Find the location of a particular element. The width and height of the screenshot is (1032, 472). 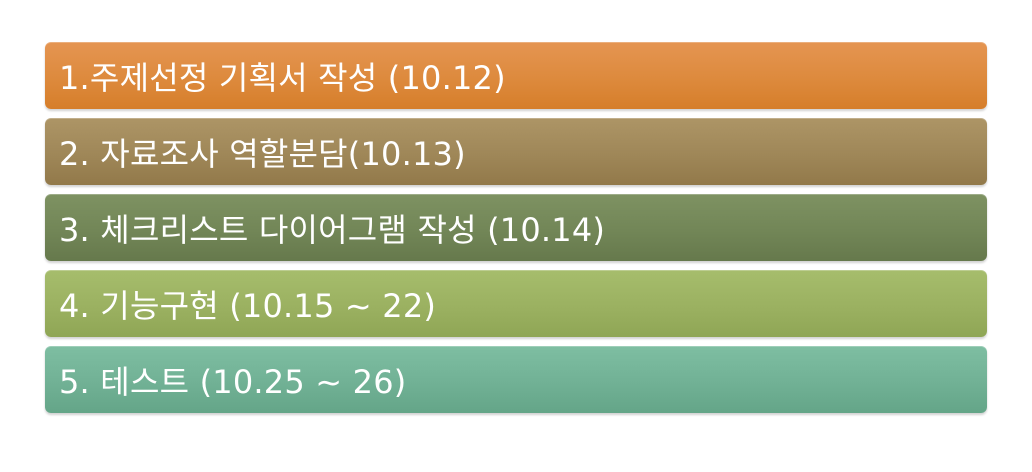

step-5-bar: 5. 테스트 (10.25 ~ 26) is located at coordinates (516, 379).